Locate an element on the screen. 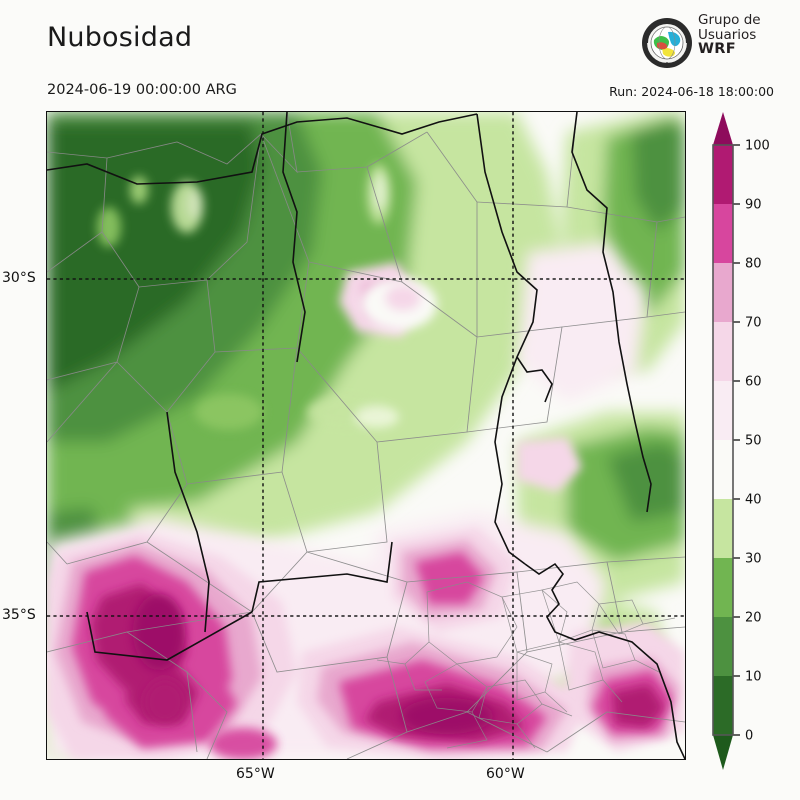 The height and width of the screenshot is (800, 800). colorbar-tick-label-100: 100 is located at coordinates (757, 146).